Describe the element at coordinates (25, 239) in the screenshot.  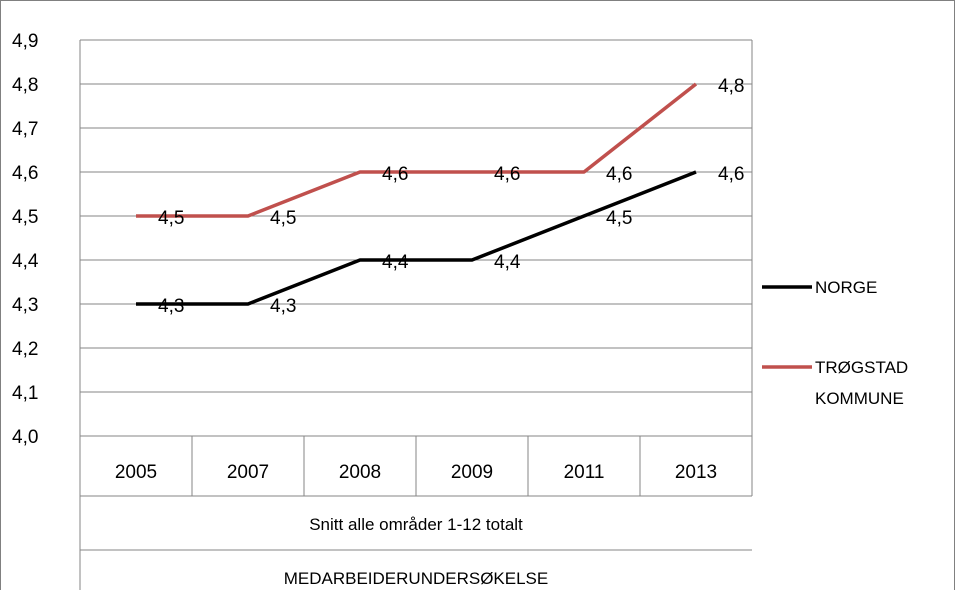
I see `y-axis-ticks: 4,0 4,1 4,2 4,3 4,4 4,5 4,6 4,7 4,8 4,9` at that location.